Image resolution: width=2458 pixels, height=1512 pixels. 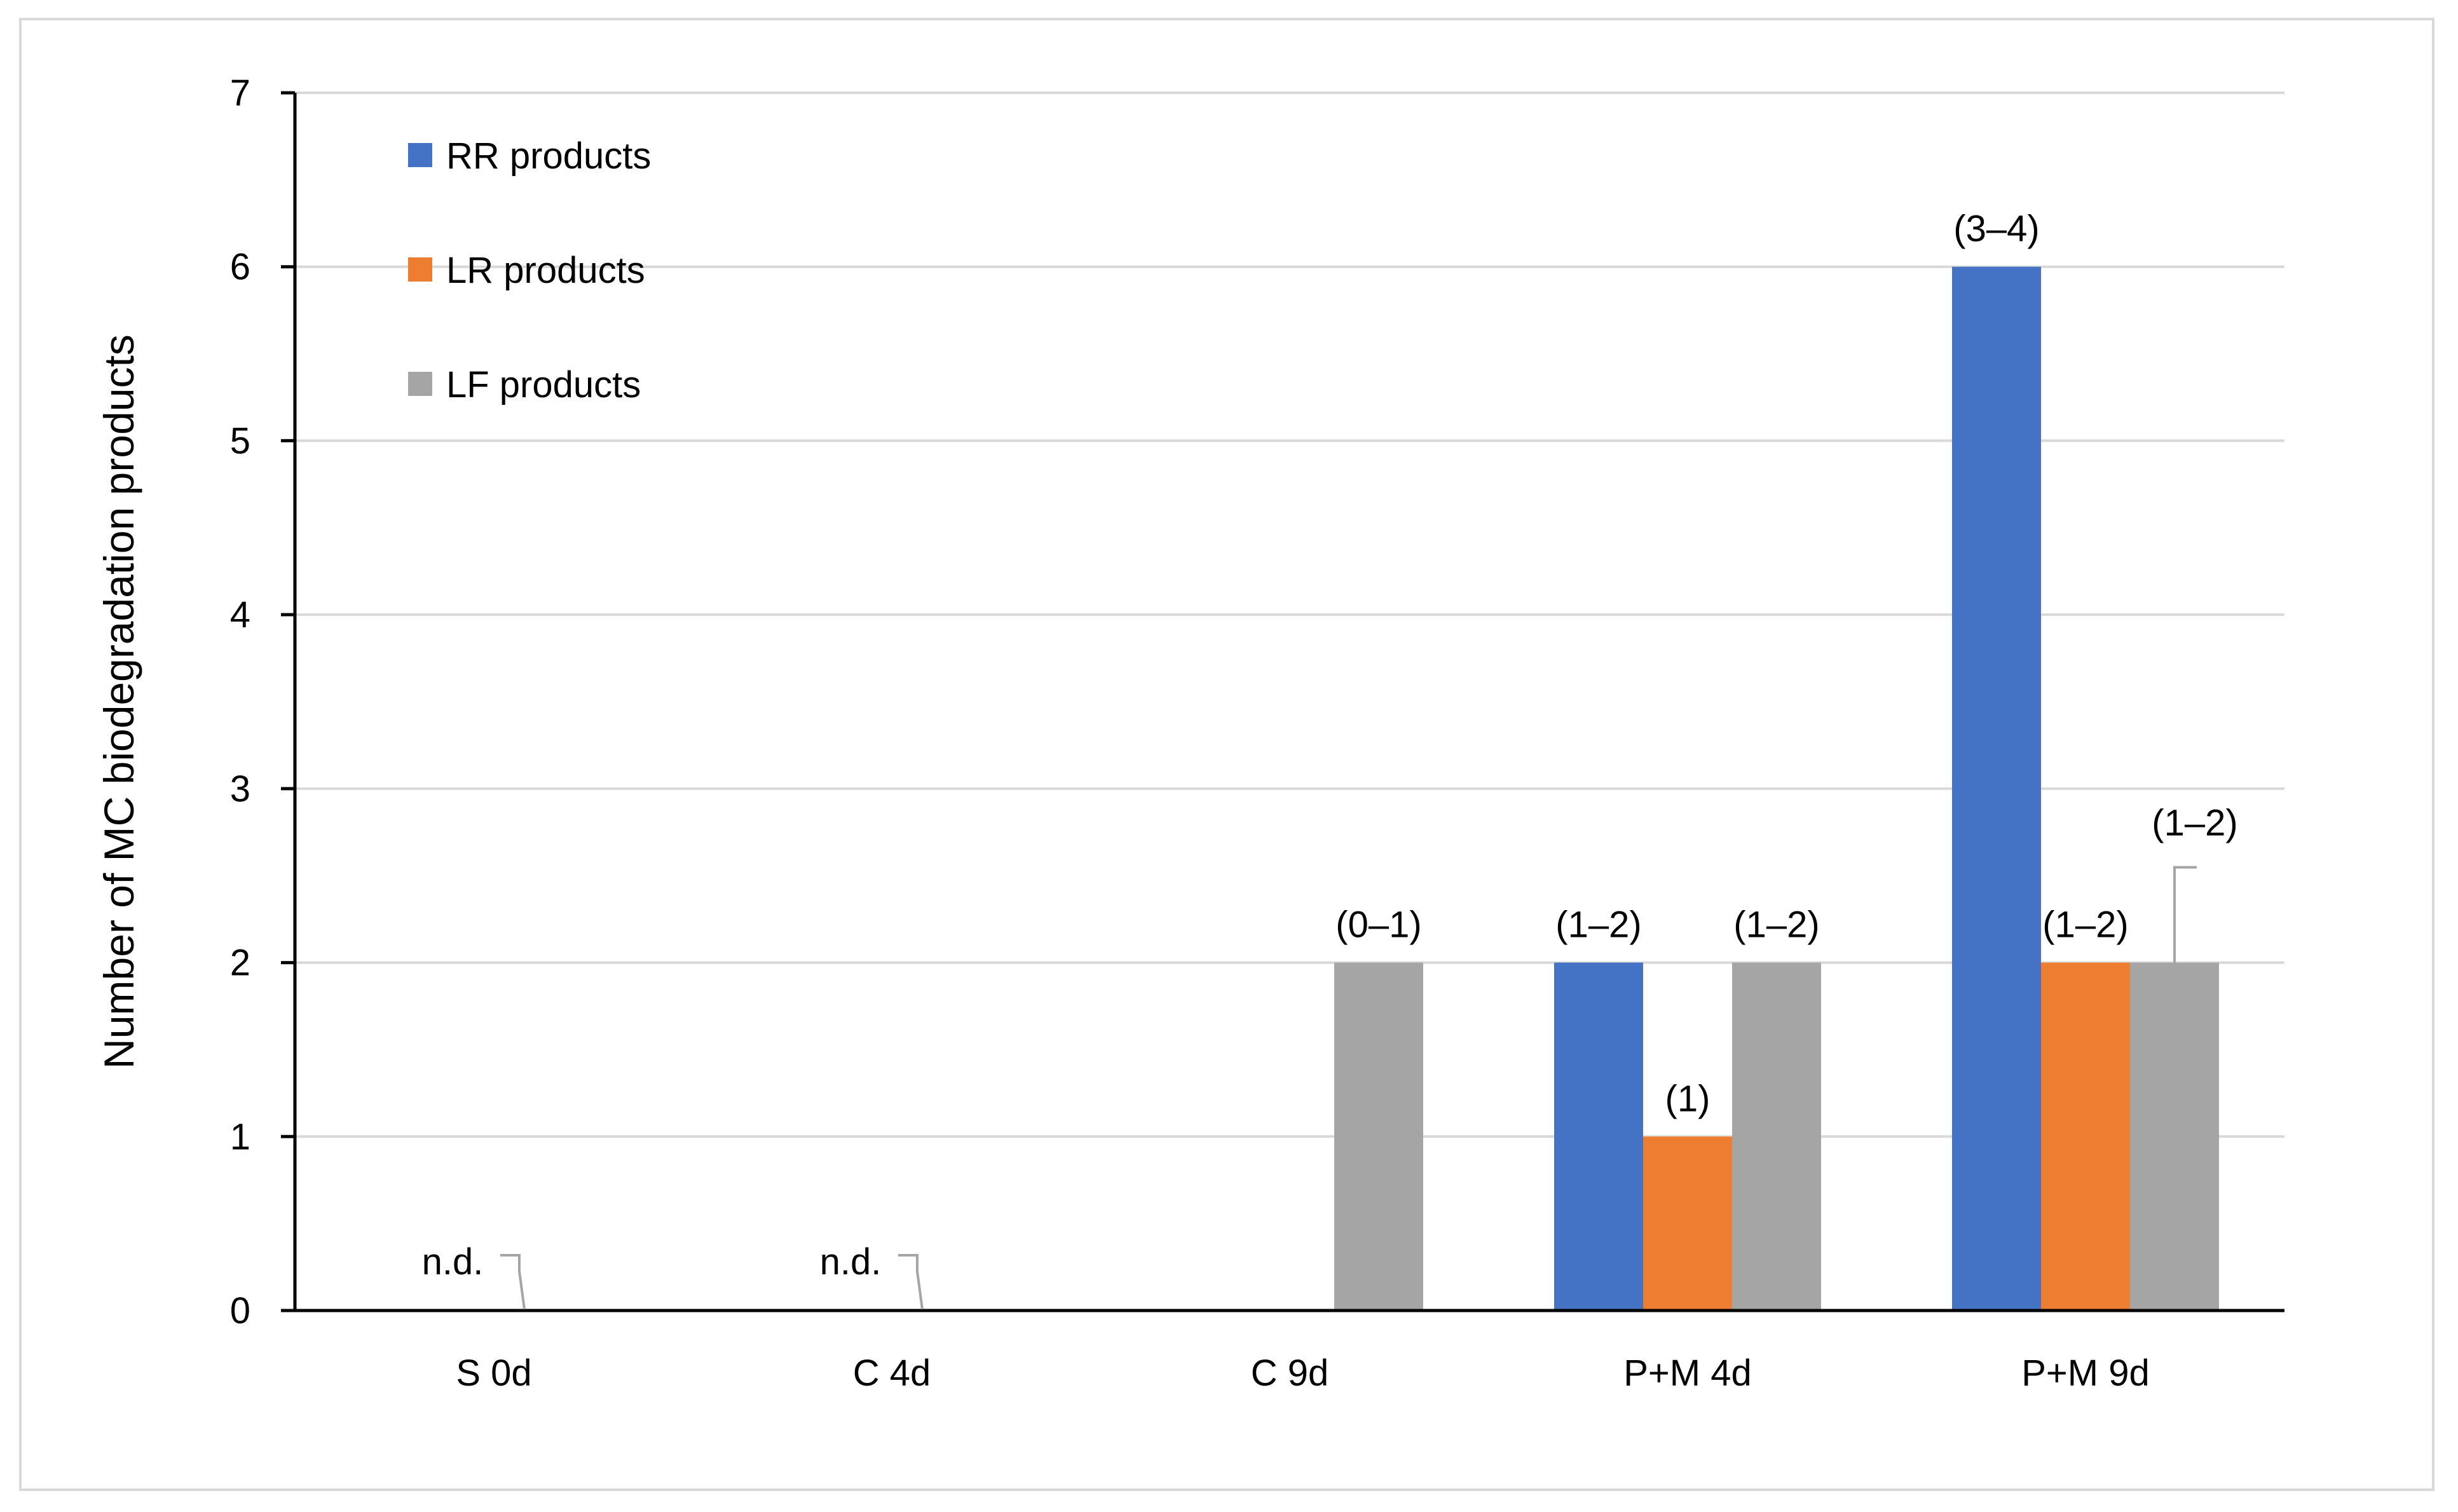 I want to click on data-label: (1), so click(x=1687, y=1098).